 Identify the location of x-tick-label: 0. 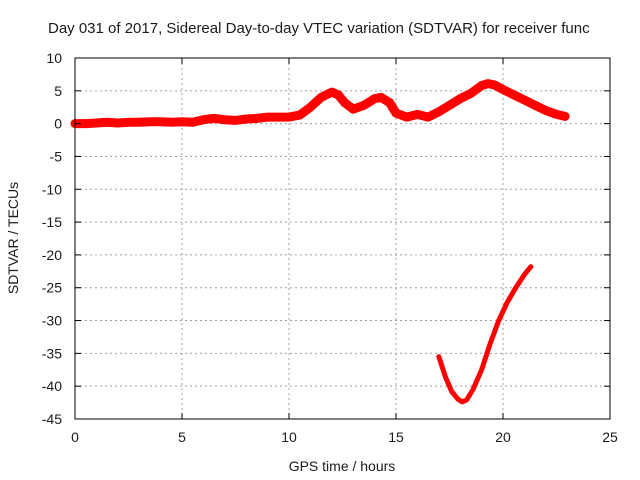
(75, 437).